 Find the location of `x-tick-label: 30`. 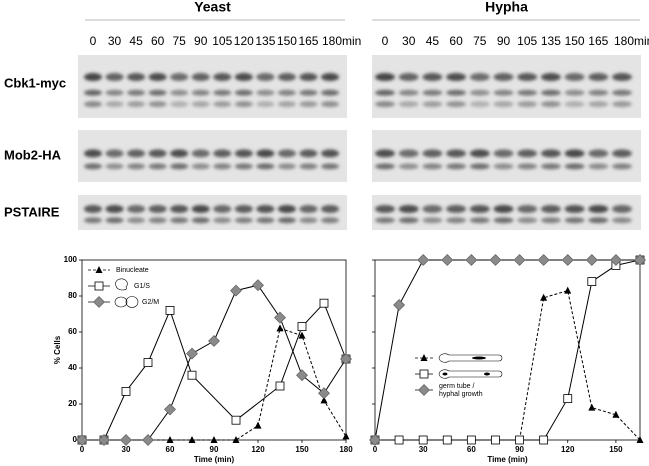

x-tick-label: 30 is located at coordinates (423, 449).